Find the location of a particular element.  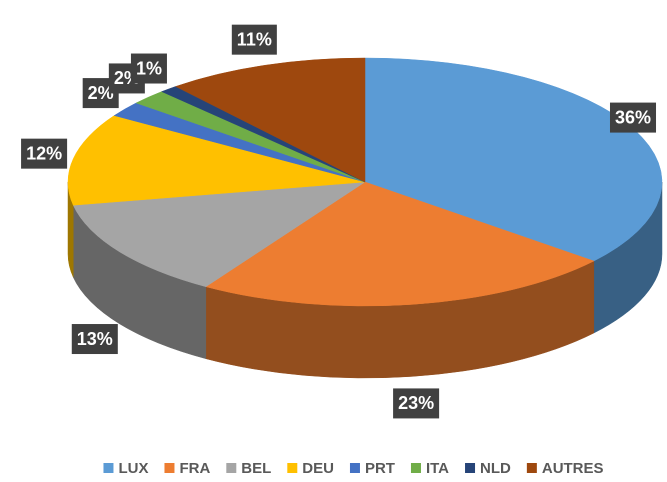

legend-label: NLD is located at coordinates (495, 468).